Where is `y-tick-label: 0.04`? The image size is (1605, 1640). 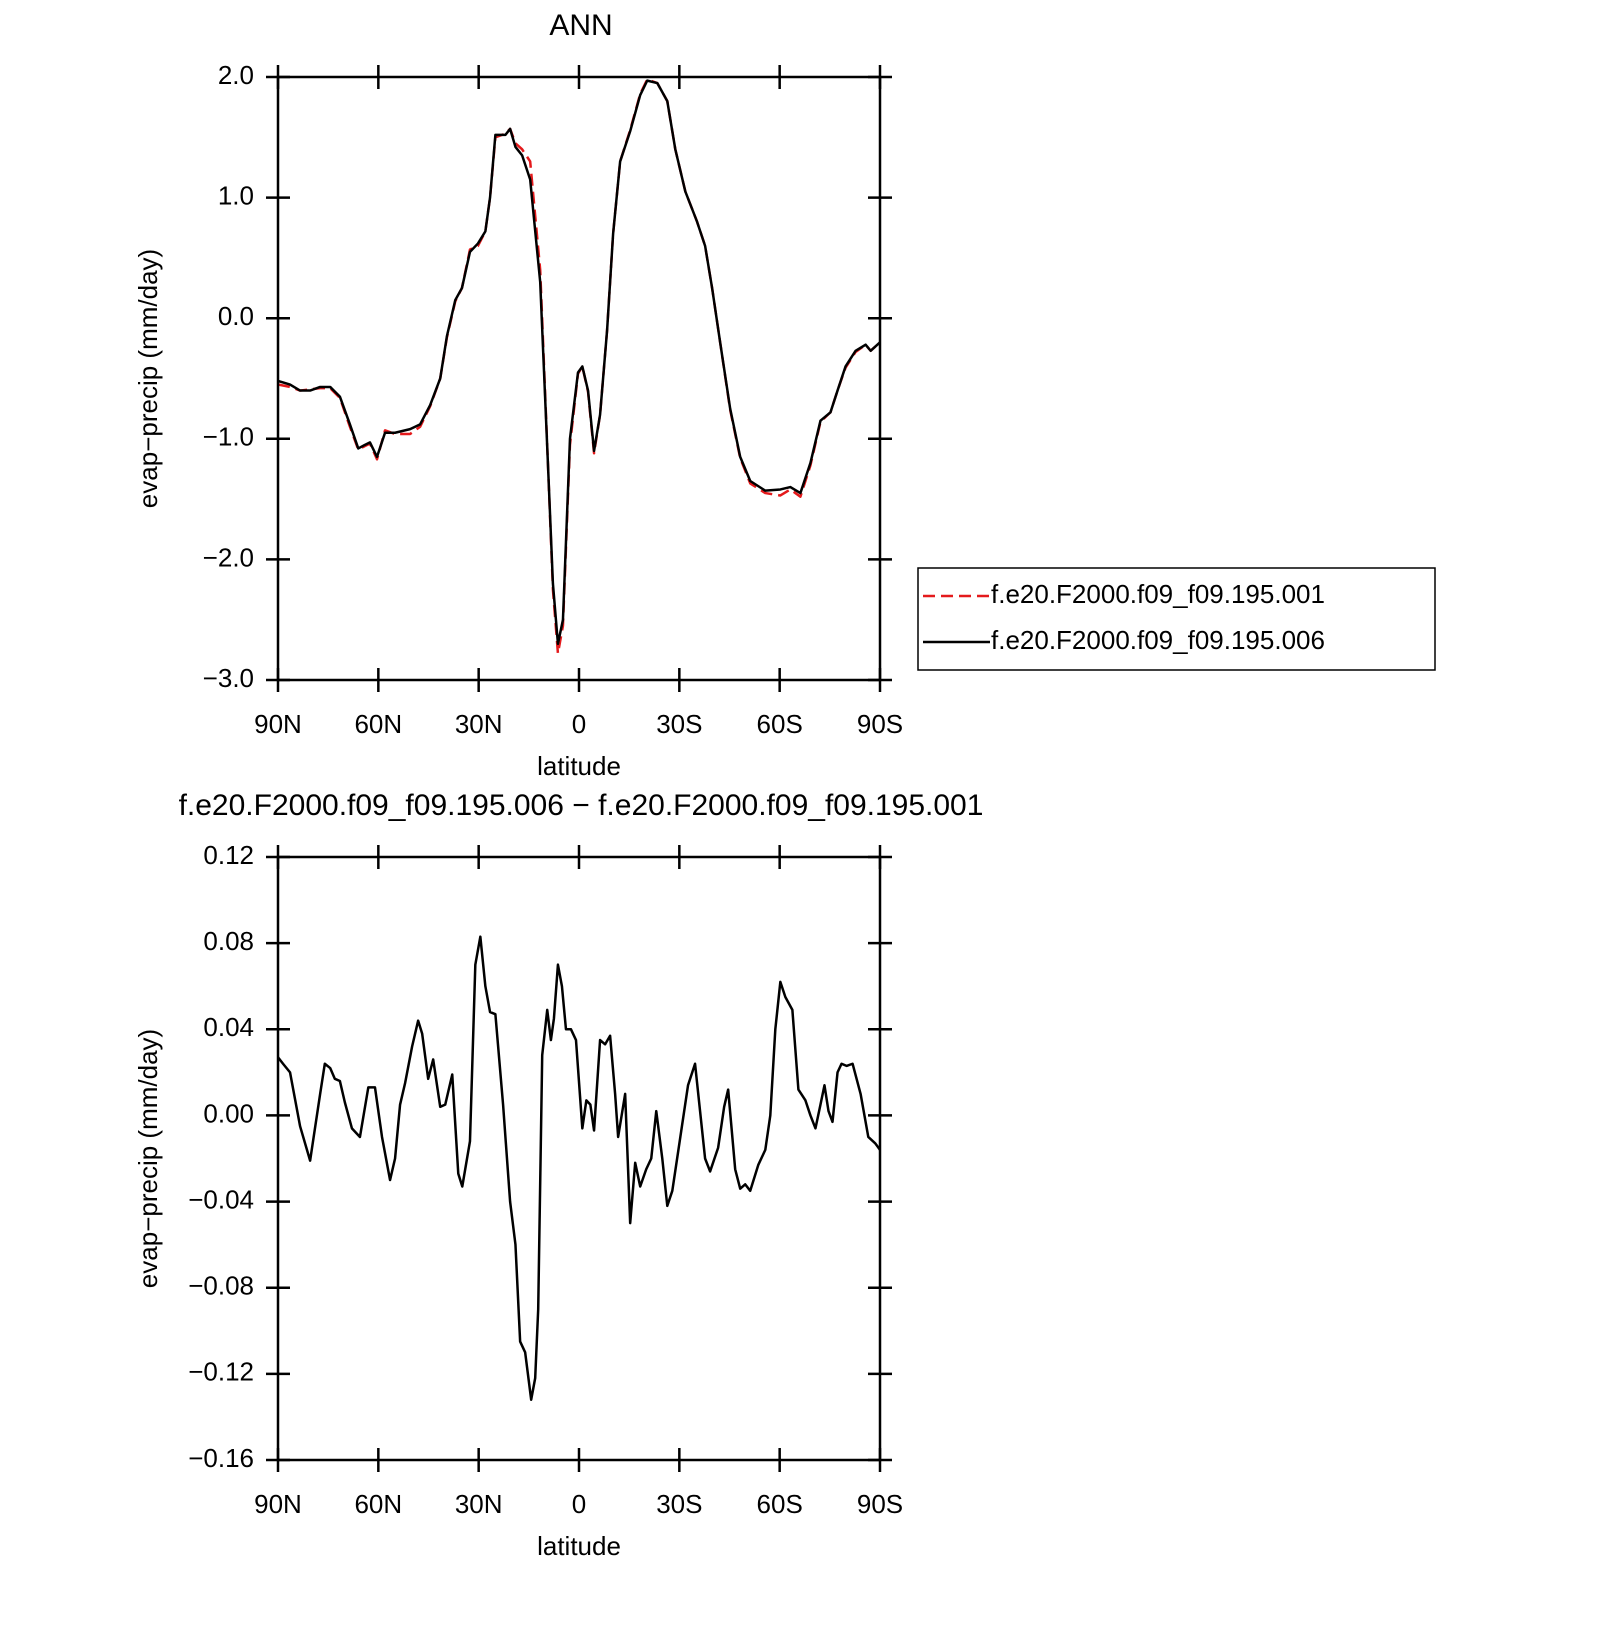 y-tick-label: 0.04 is located at coordinates (228, 1027).